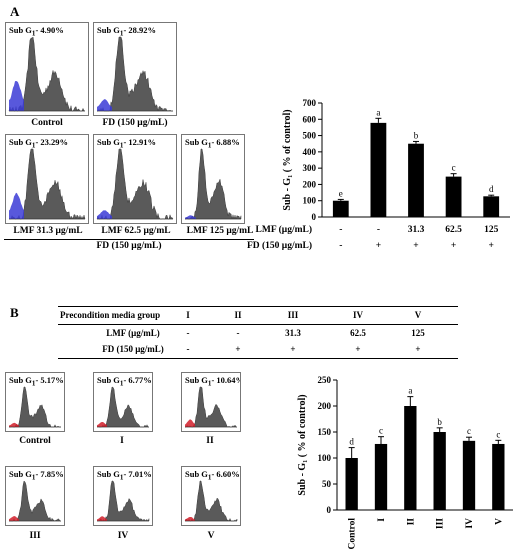 The image size is (515, 555). I want to click on x-tick-label: II, so click(411, 522).